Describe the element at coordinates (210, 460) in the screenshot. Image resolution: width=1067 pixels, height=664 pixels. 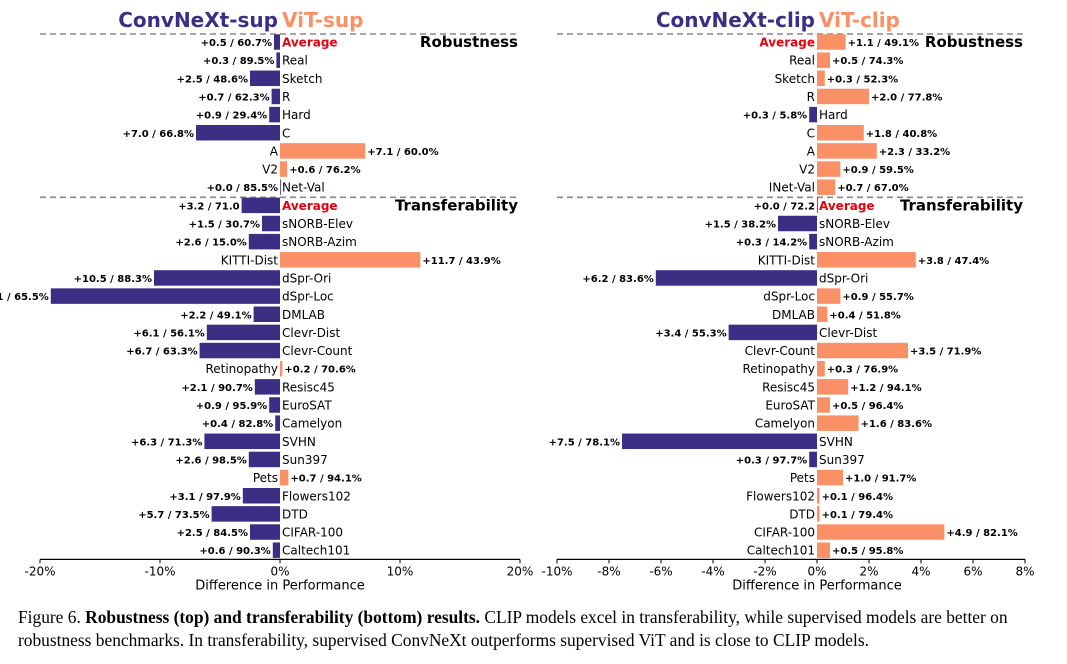
I see `data-label: +2.6 / 98.5%` at that location.